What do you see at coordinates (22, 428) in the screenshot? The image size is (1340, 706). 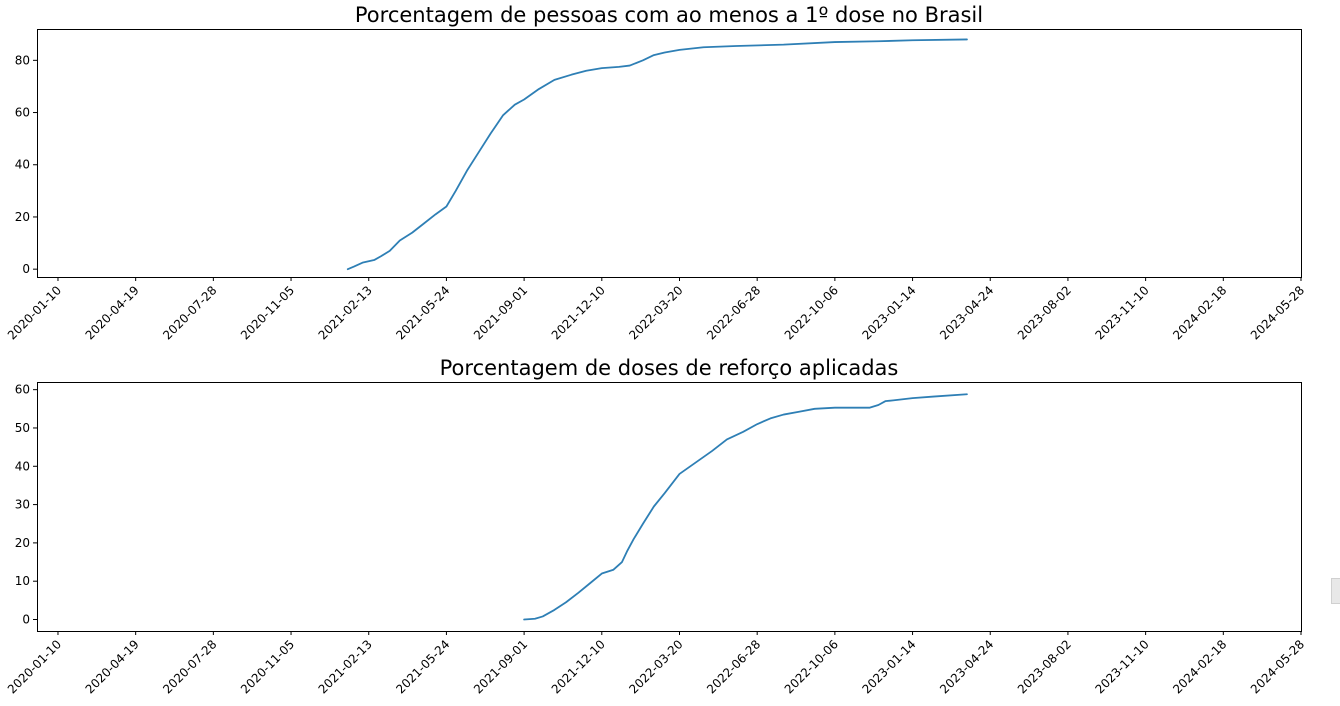 I see `y-tick-label: 50` at bounding box center [22, 428].